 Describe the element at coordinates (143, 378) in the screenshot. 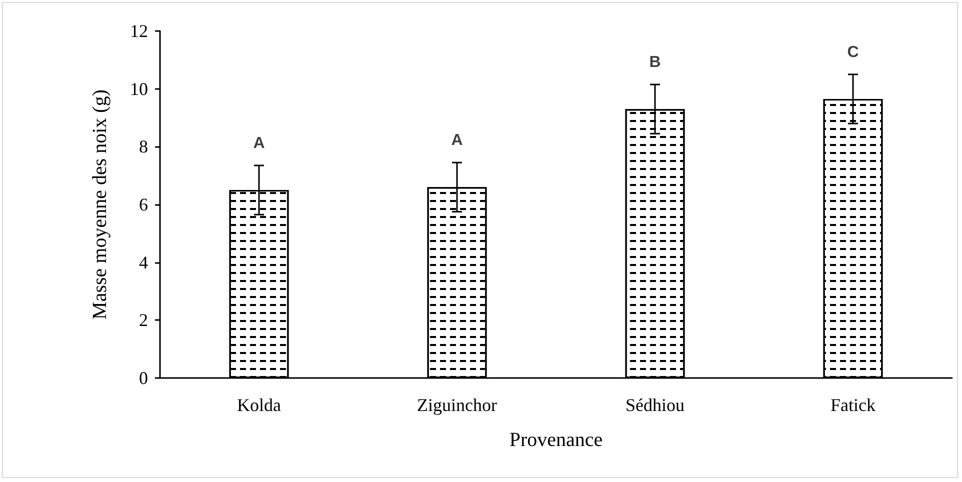

I see `y-tick-label: 0` at that location.